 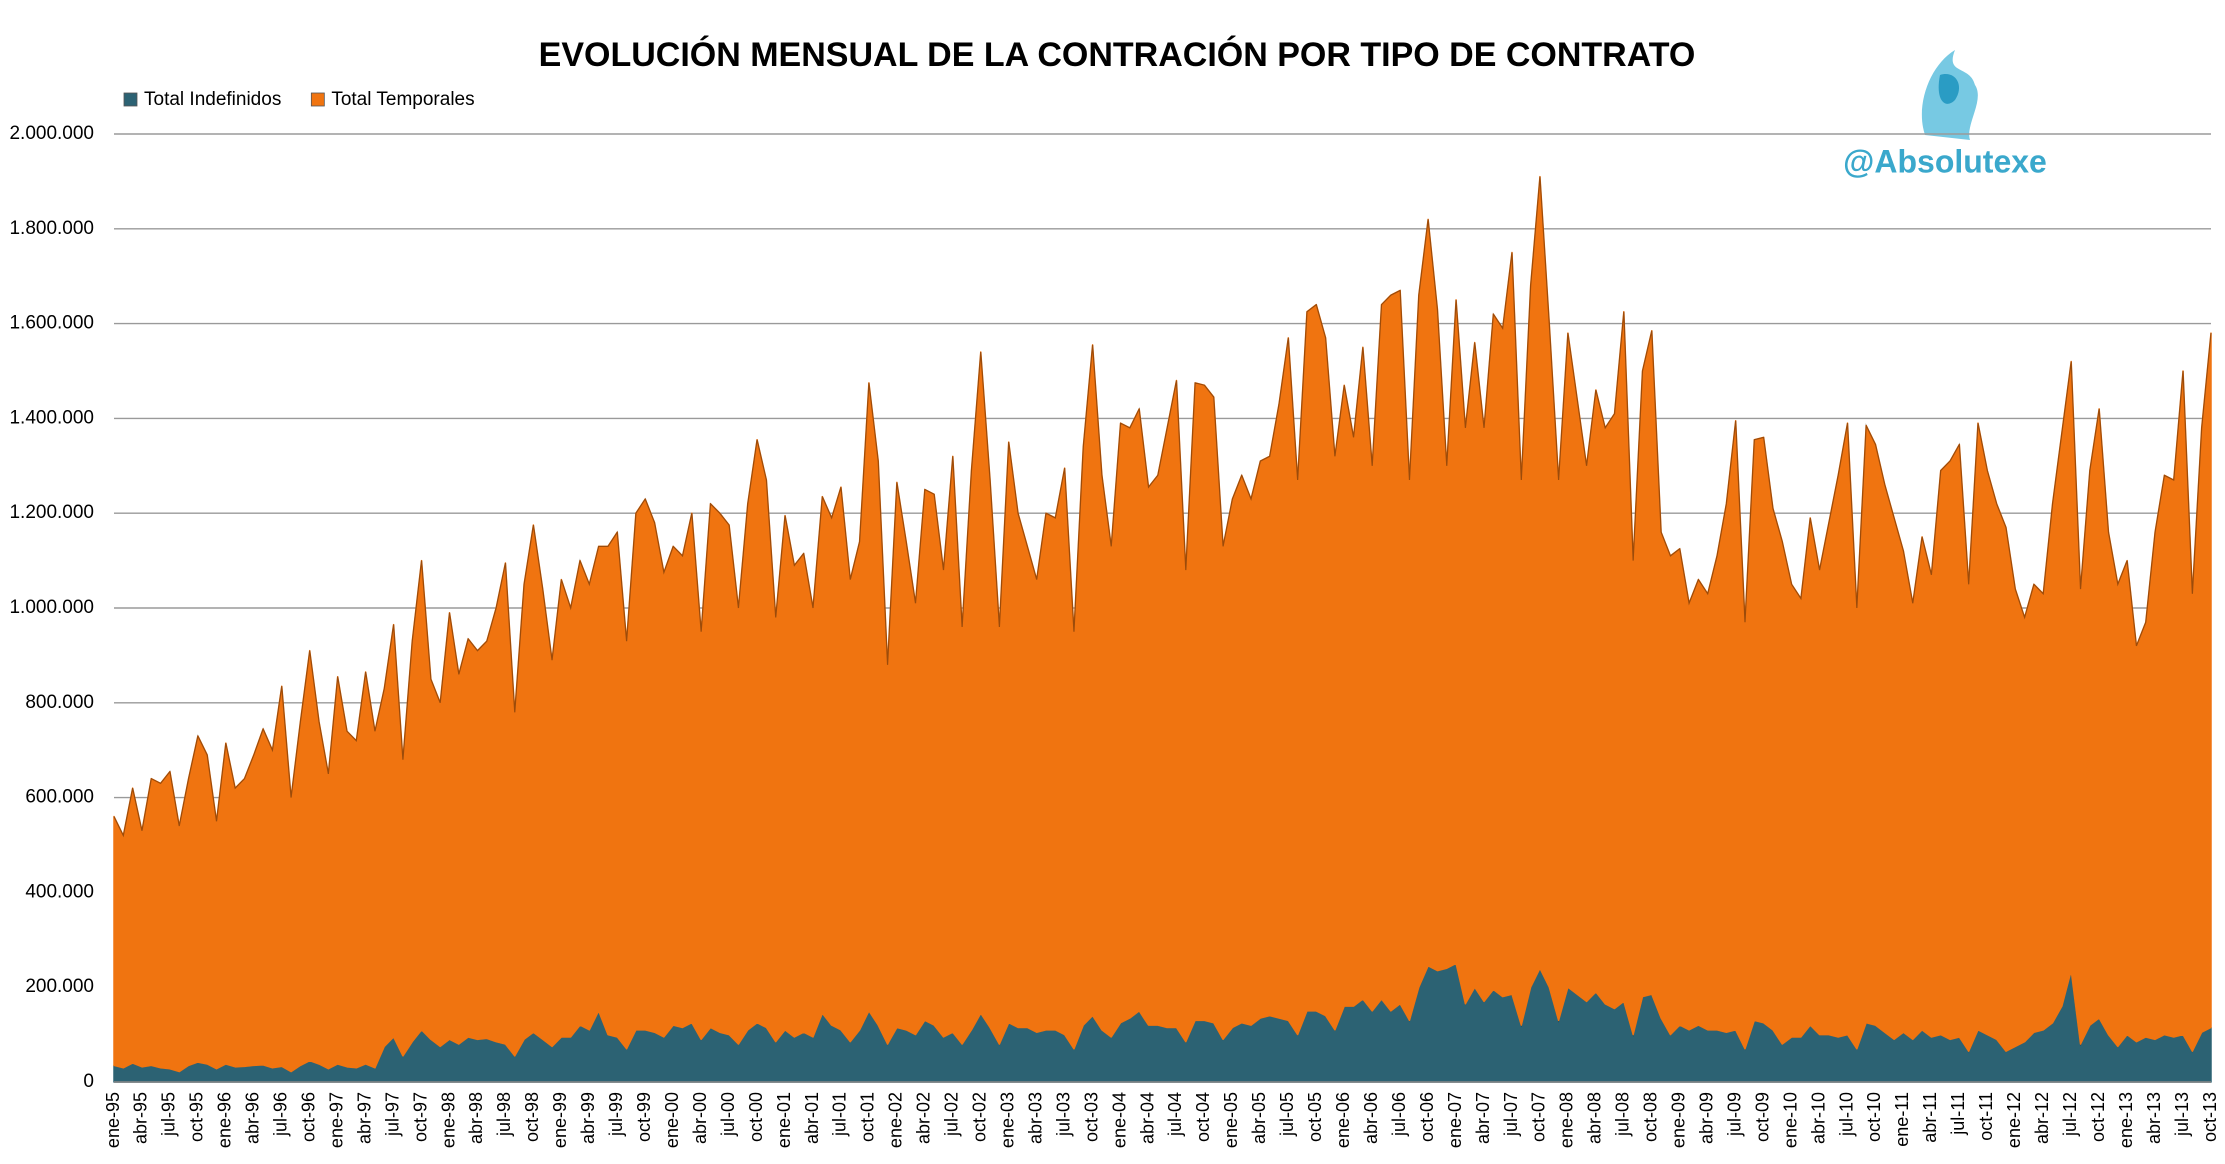 What do you see at coordinates (1315, 1117) in the screenshot?
I see `x-tick-label: oct-05` at bounding box center [1315, 1117].